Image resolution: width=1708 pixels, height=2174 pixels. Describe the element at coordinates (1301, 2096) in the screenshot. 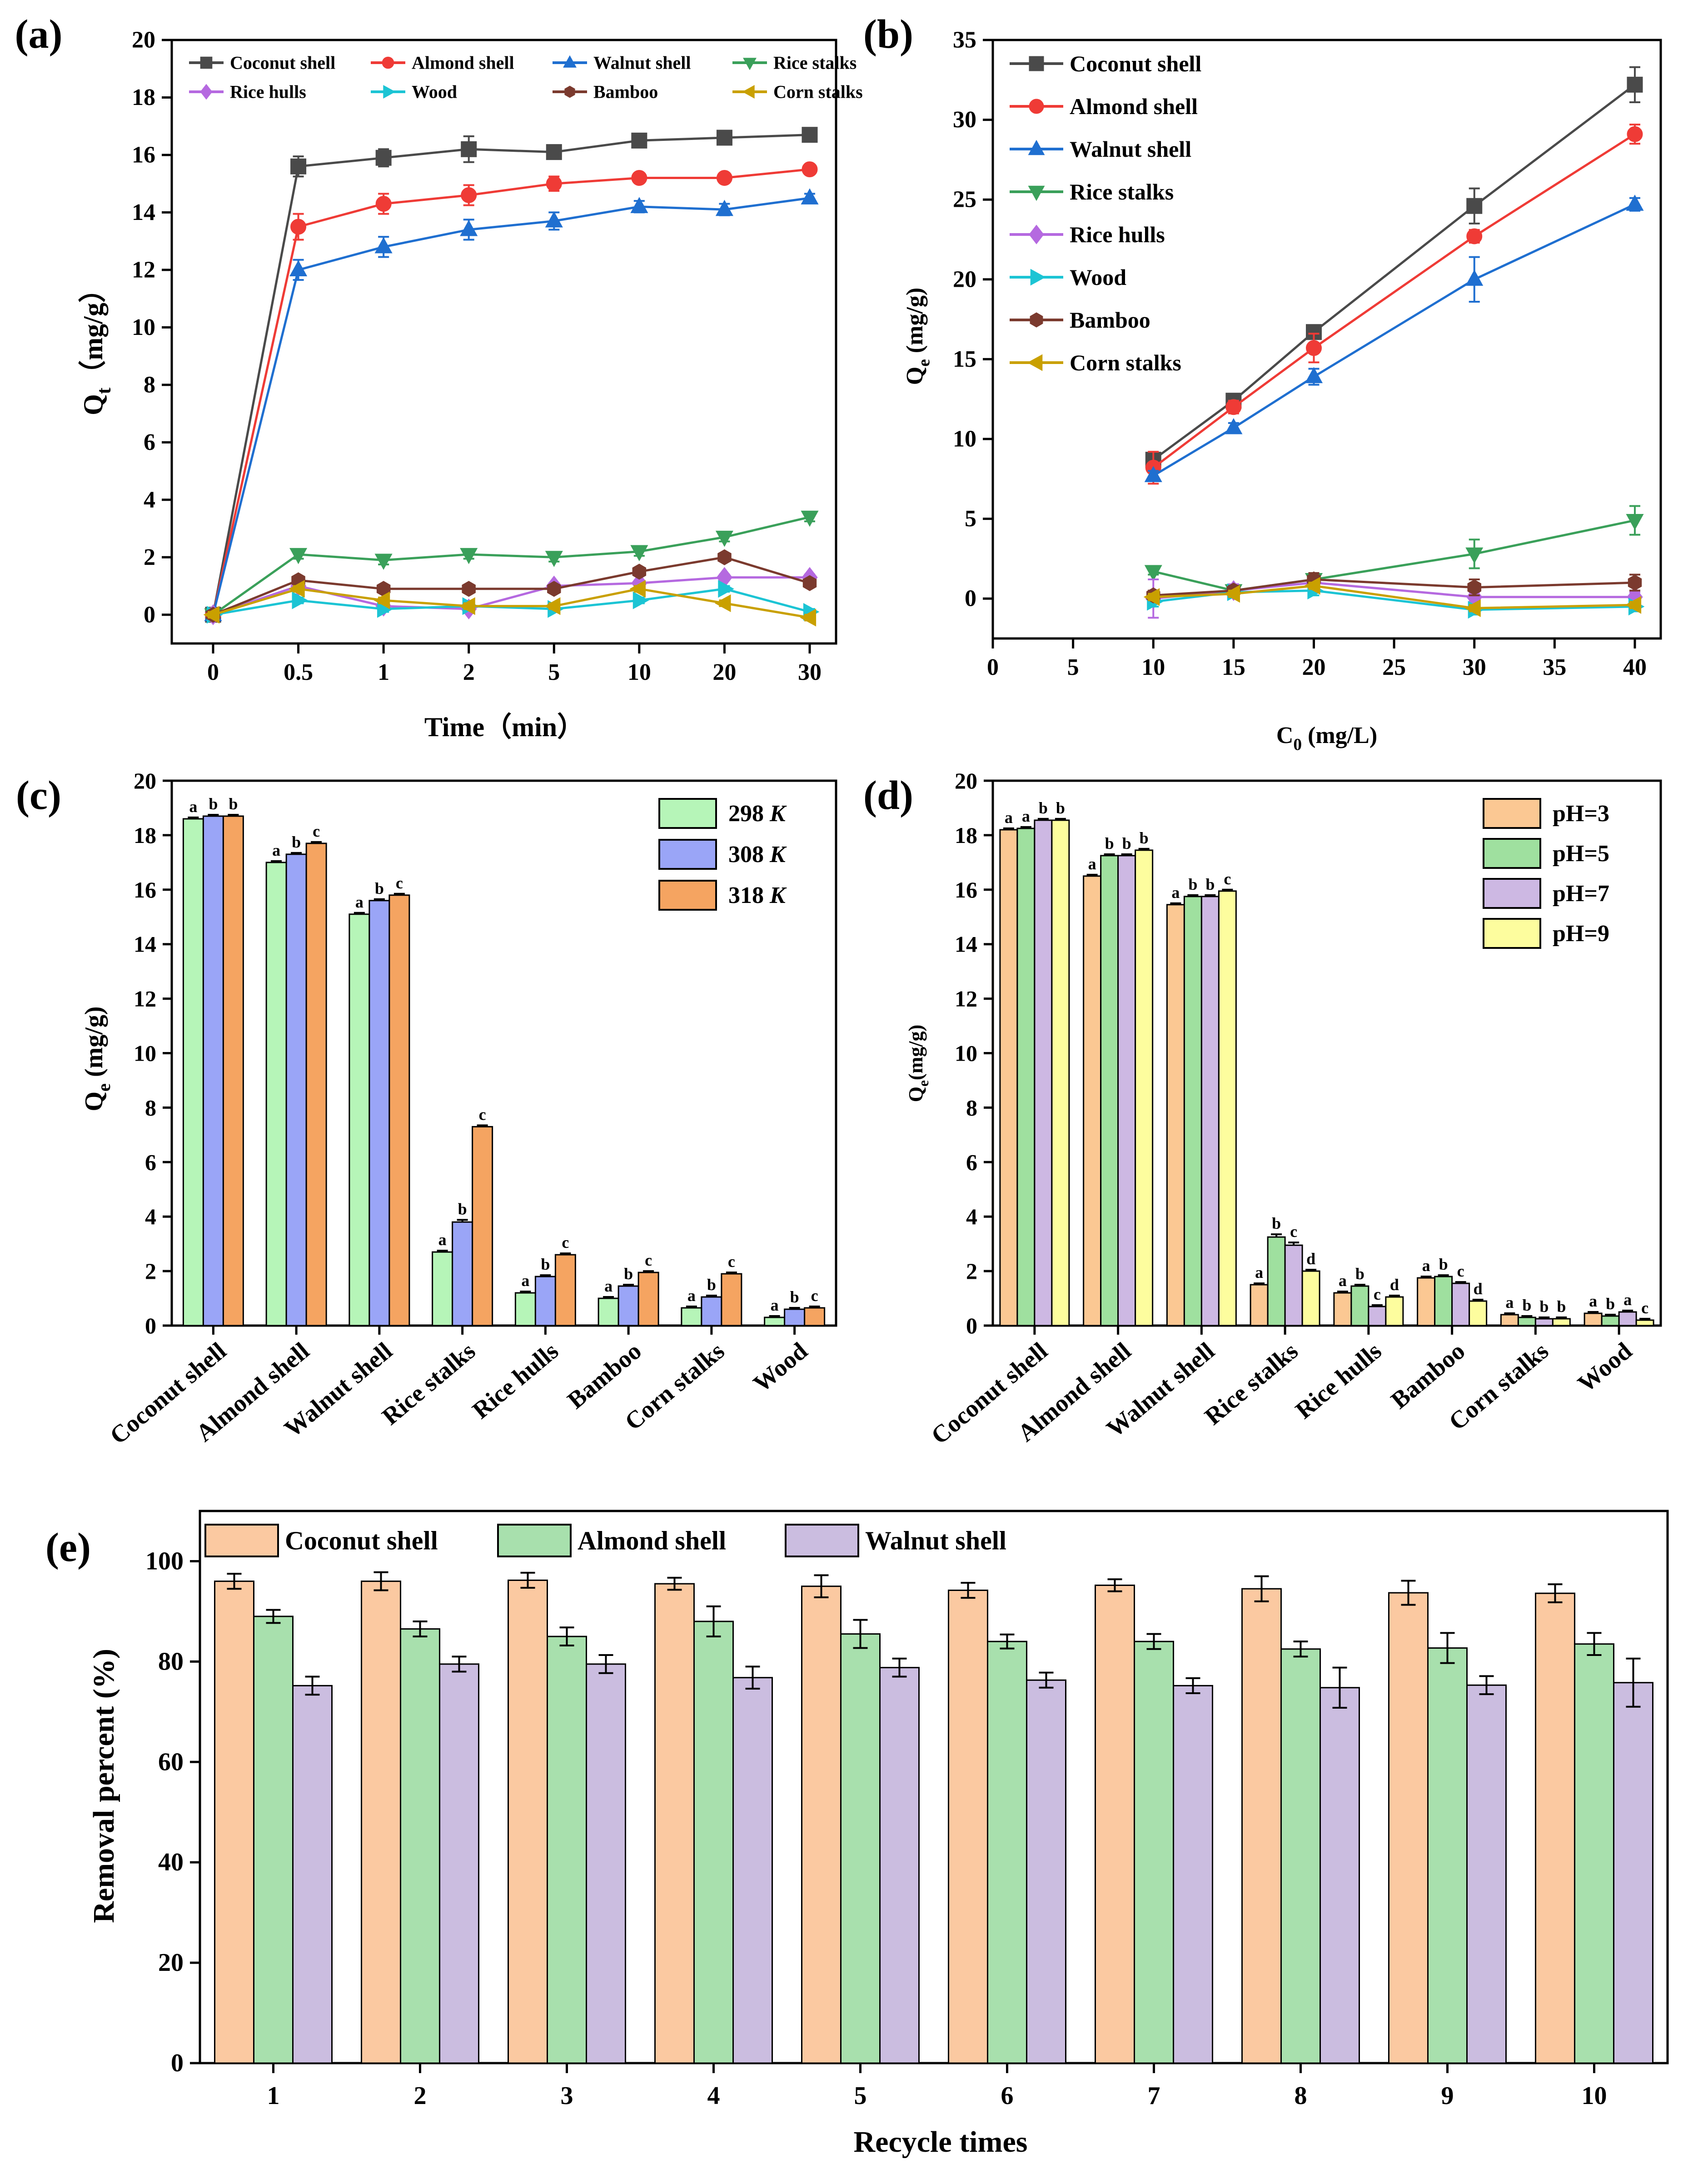

I see `panel-e-x-tick-label: 8` at that location.